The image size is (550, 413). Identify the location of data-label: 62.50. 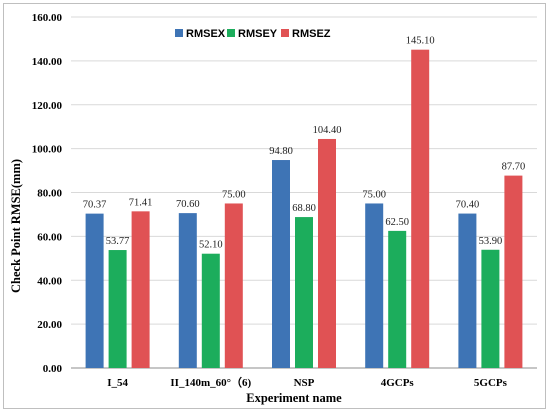
(397, 222).